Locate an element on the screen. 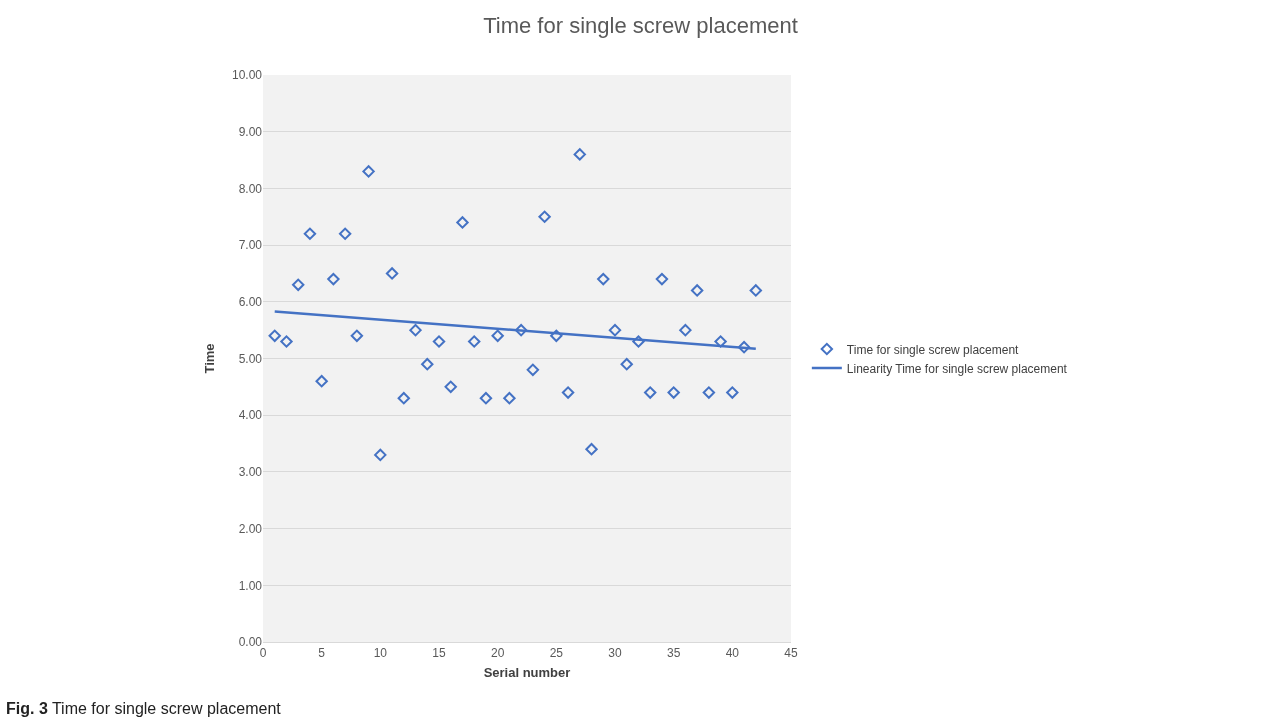 The width and height of the screenshot is (1281, 726). y-tick-label: 6.00 is located at coordinates (250, 302).